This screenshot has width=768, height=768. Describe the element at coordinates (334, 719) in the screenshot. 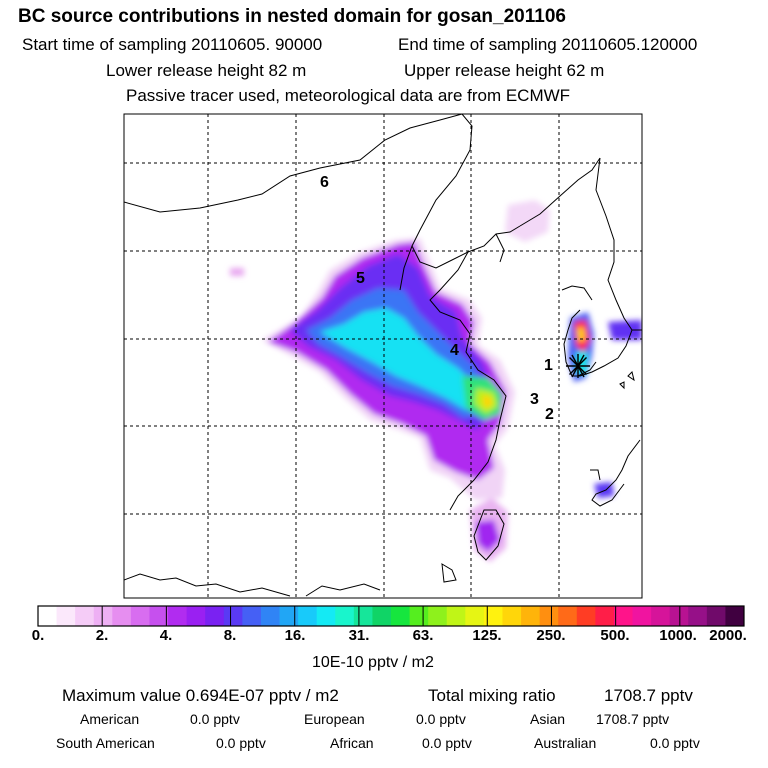

I see `european-label: European` at that location.